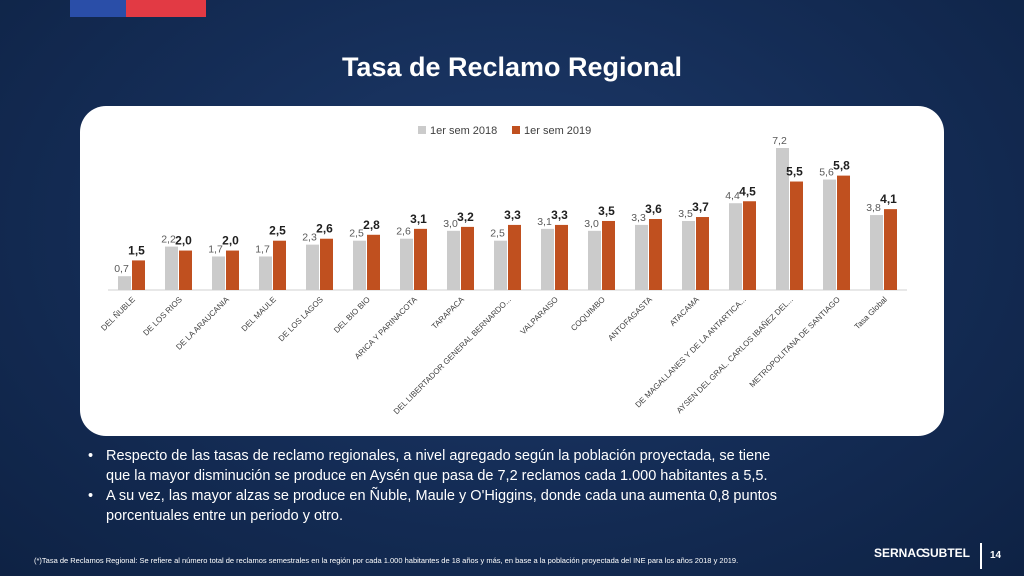  Describe the element at coordinates (794, 172) in the screenshot. I see `data-label: 5,5` at that location.